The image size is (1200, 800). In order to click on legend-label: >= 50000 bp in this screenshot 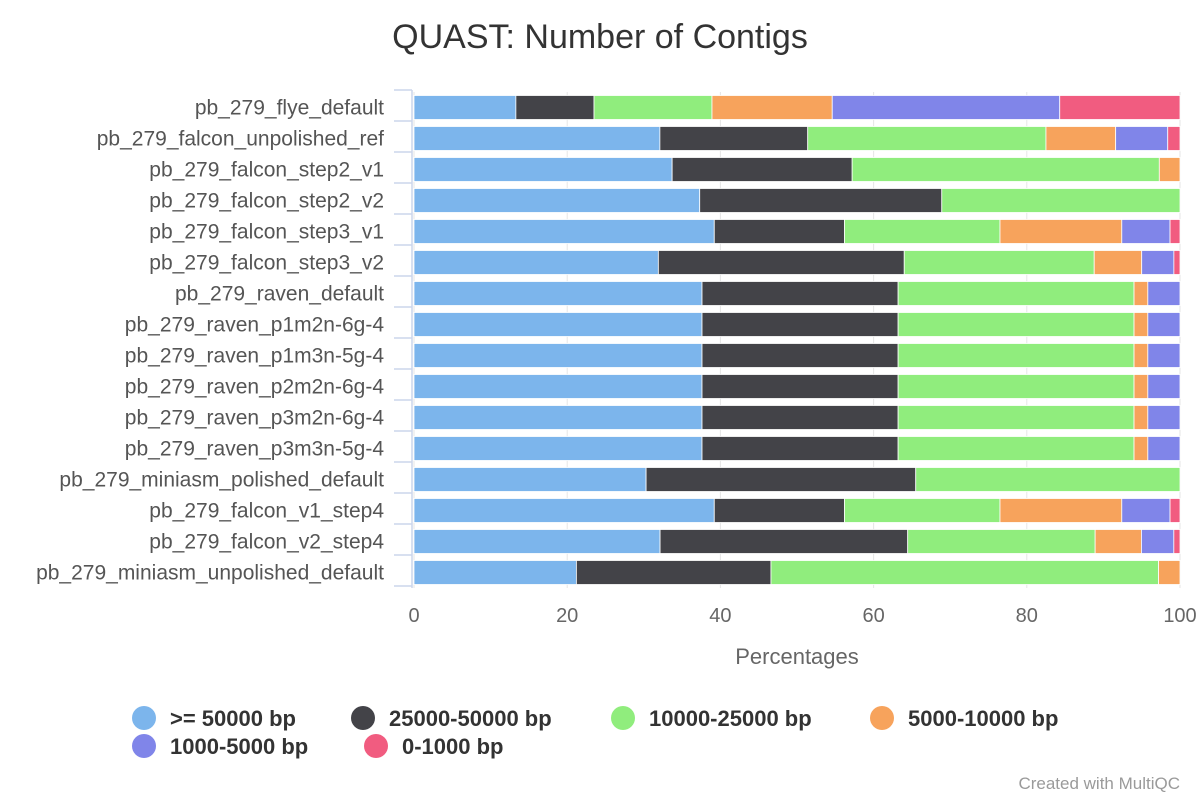, I will do `click(233, 718)`.